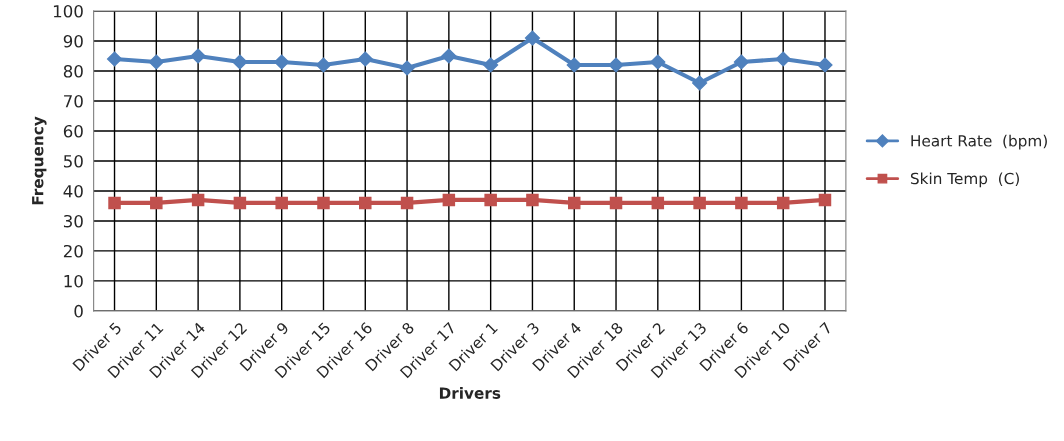 The width and height of the screenshot is (1064, 441). What do you see at coordinates (73, 221) in the screenshot?
I see `y-tick-label: 30` at bounding box center [73, 221].